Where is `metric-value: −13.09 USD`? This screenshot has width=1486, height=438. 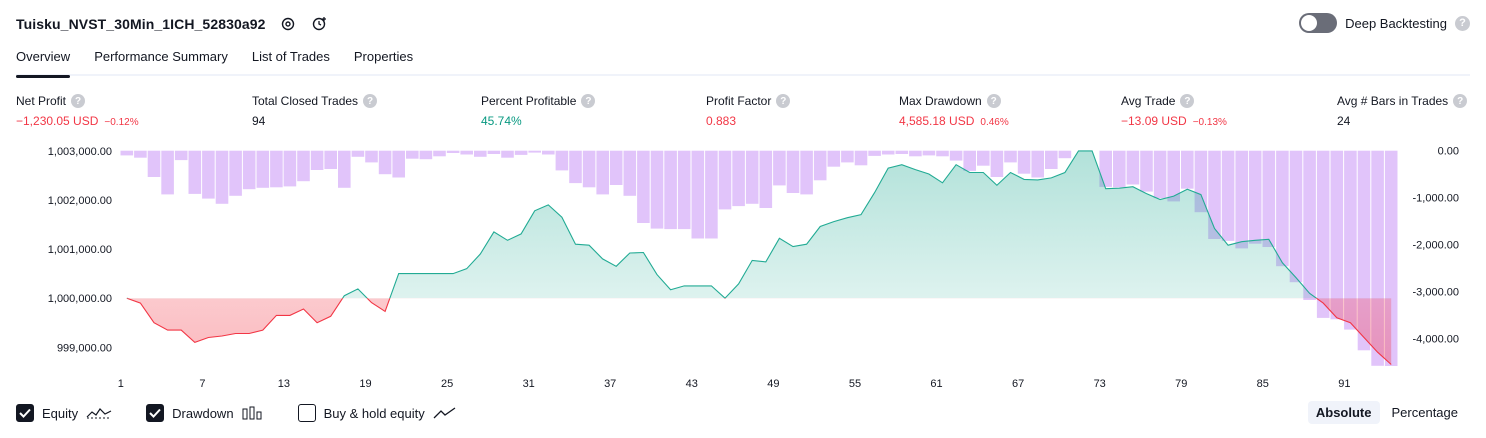 metric-value: −13.09 USD is located at coordinates (1154, 121).